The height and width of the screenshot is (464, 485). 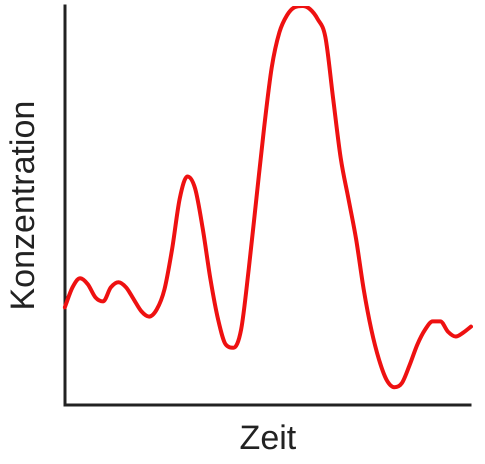 What do you see at coordinates (23, 205) in the screenshot?
I see `y-axis-title: Konzentration` at bounding box center [23, 205].